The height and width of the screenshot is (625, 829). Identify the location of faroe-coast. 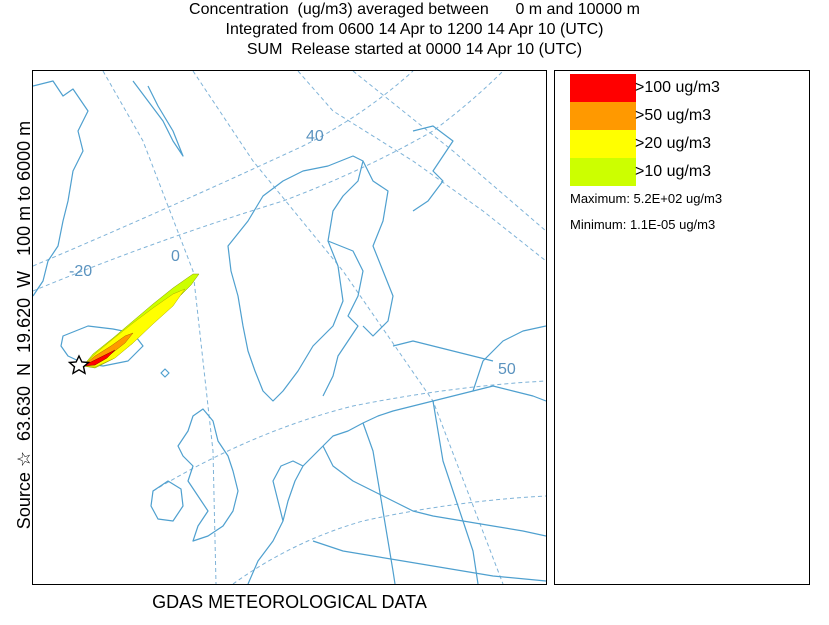
(165, 373).